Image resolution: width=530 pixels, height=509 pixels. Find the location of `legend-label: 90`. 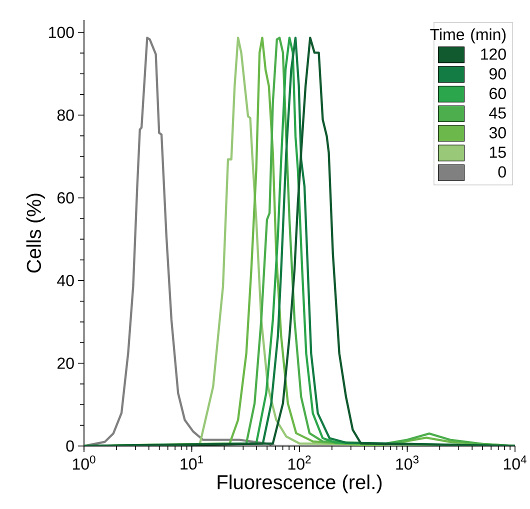

legend-label: 90 is located at coordinates (498, 74).